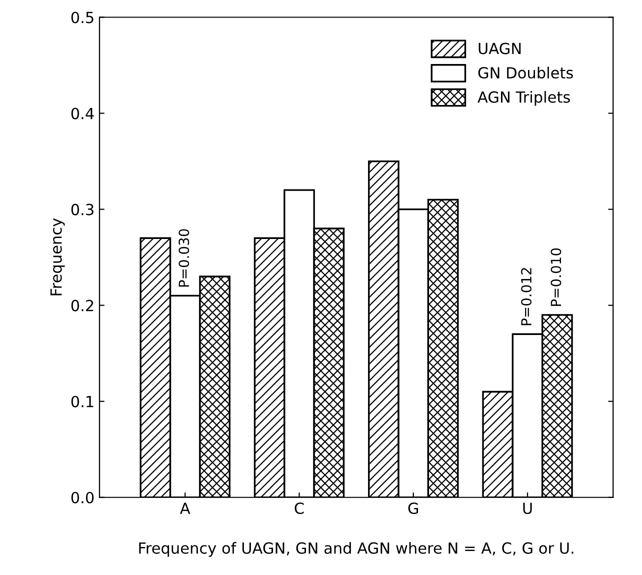 Image resolution: width=642 pixels, height=575 pixels. I want to click on legend-label: GN Doublets, so click(525, 72).